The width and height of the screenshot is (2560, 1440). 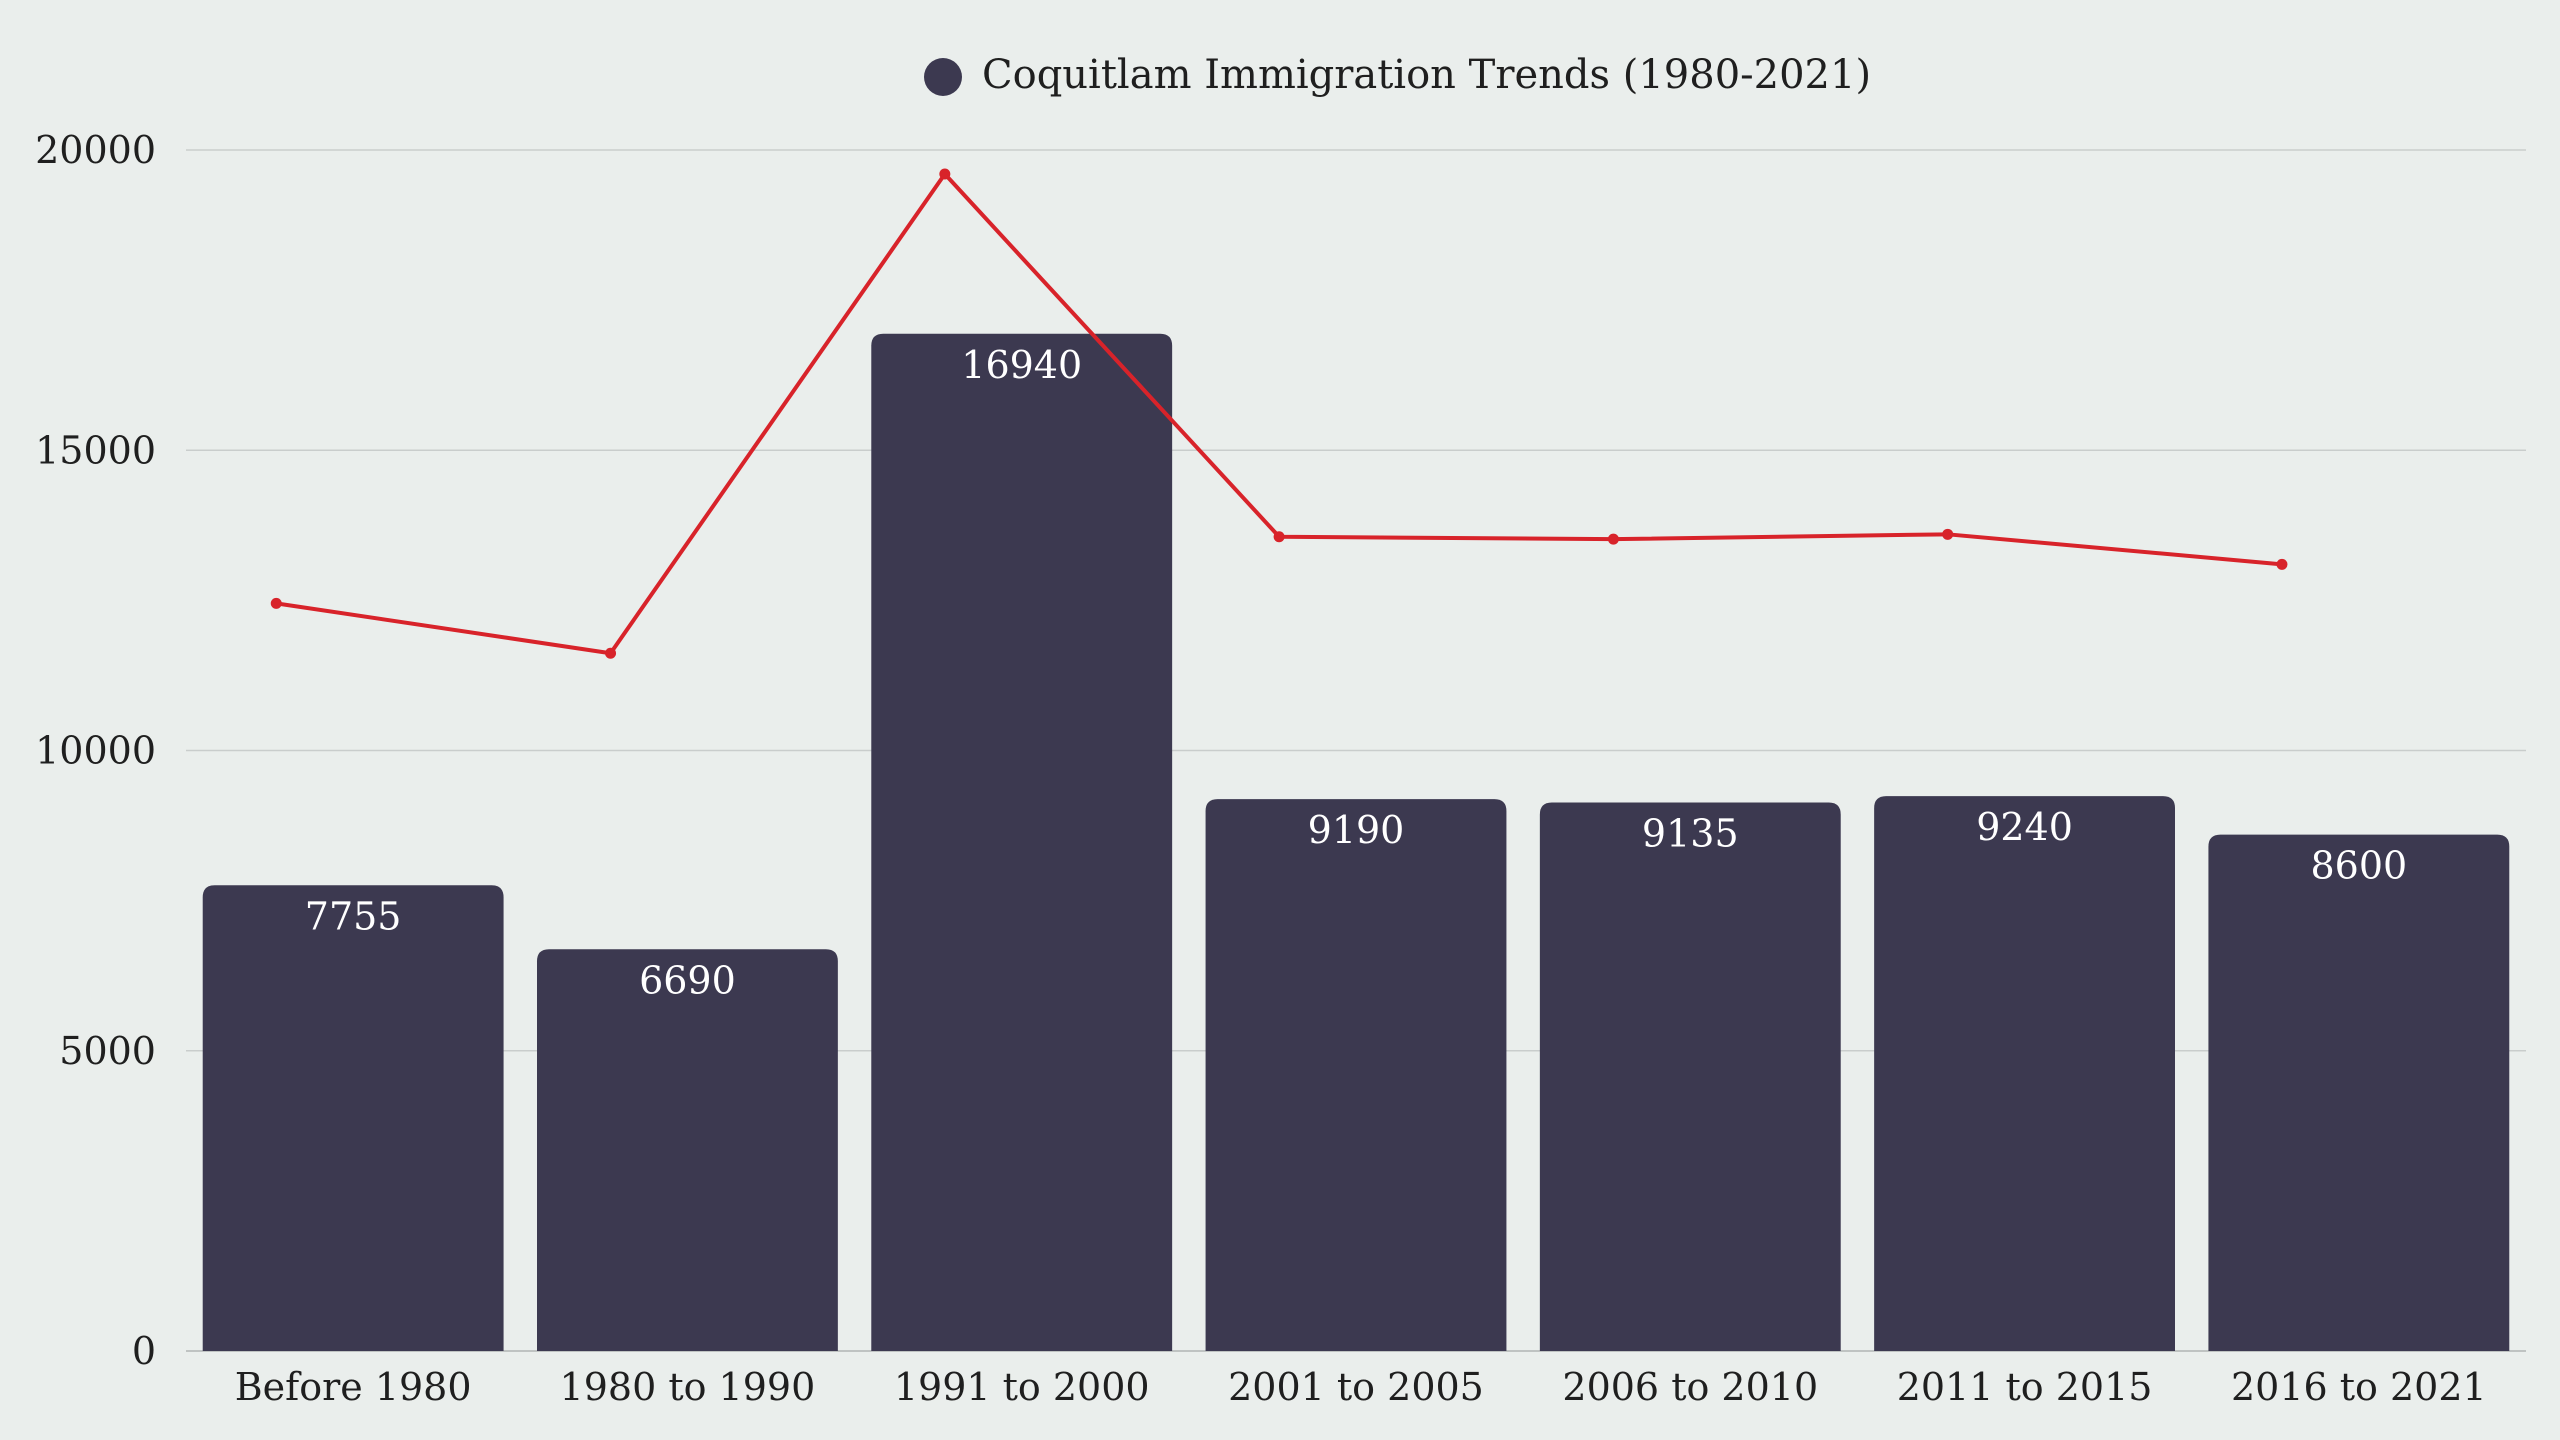 What do you see at coordinates (1690, 833) in the screenshot?
I see `bar-value-label: 9135` at bounding box center [1690, 833].